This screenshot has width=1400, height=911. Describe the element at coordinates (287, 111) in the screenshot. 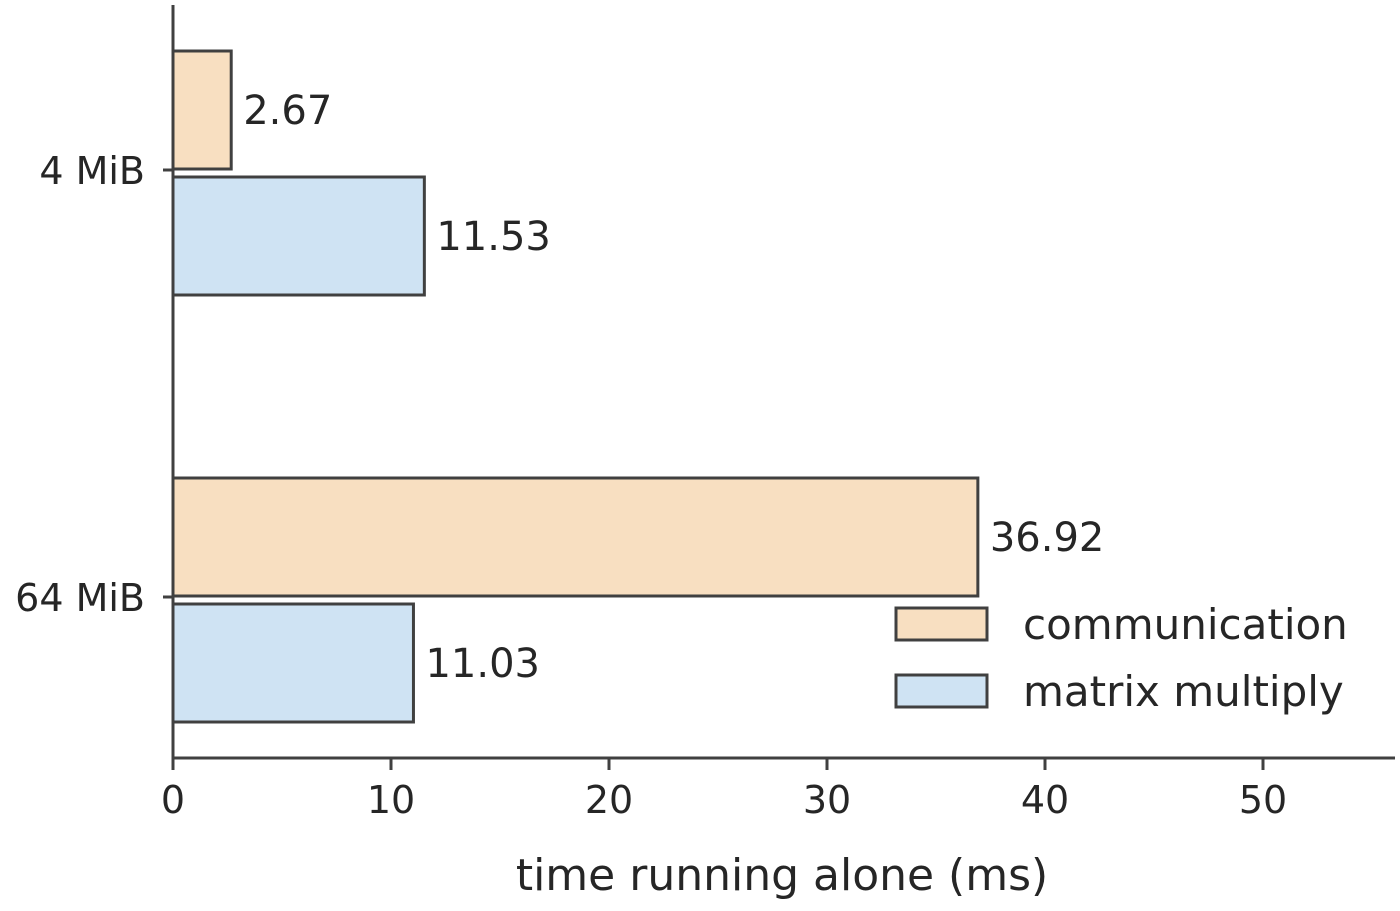

I see `value-label-communication-1: 2.67` at that location.